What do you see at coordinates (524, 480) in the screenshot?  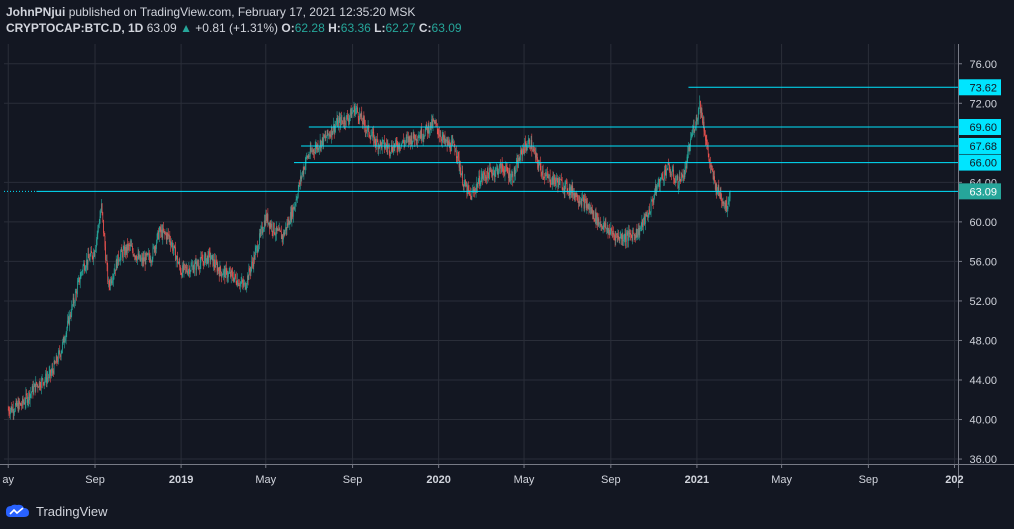 I see `time-tick-label: May` at bounding box center [524, 480].